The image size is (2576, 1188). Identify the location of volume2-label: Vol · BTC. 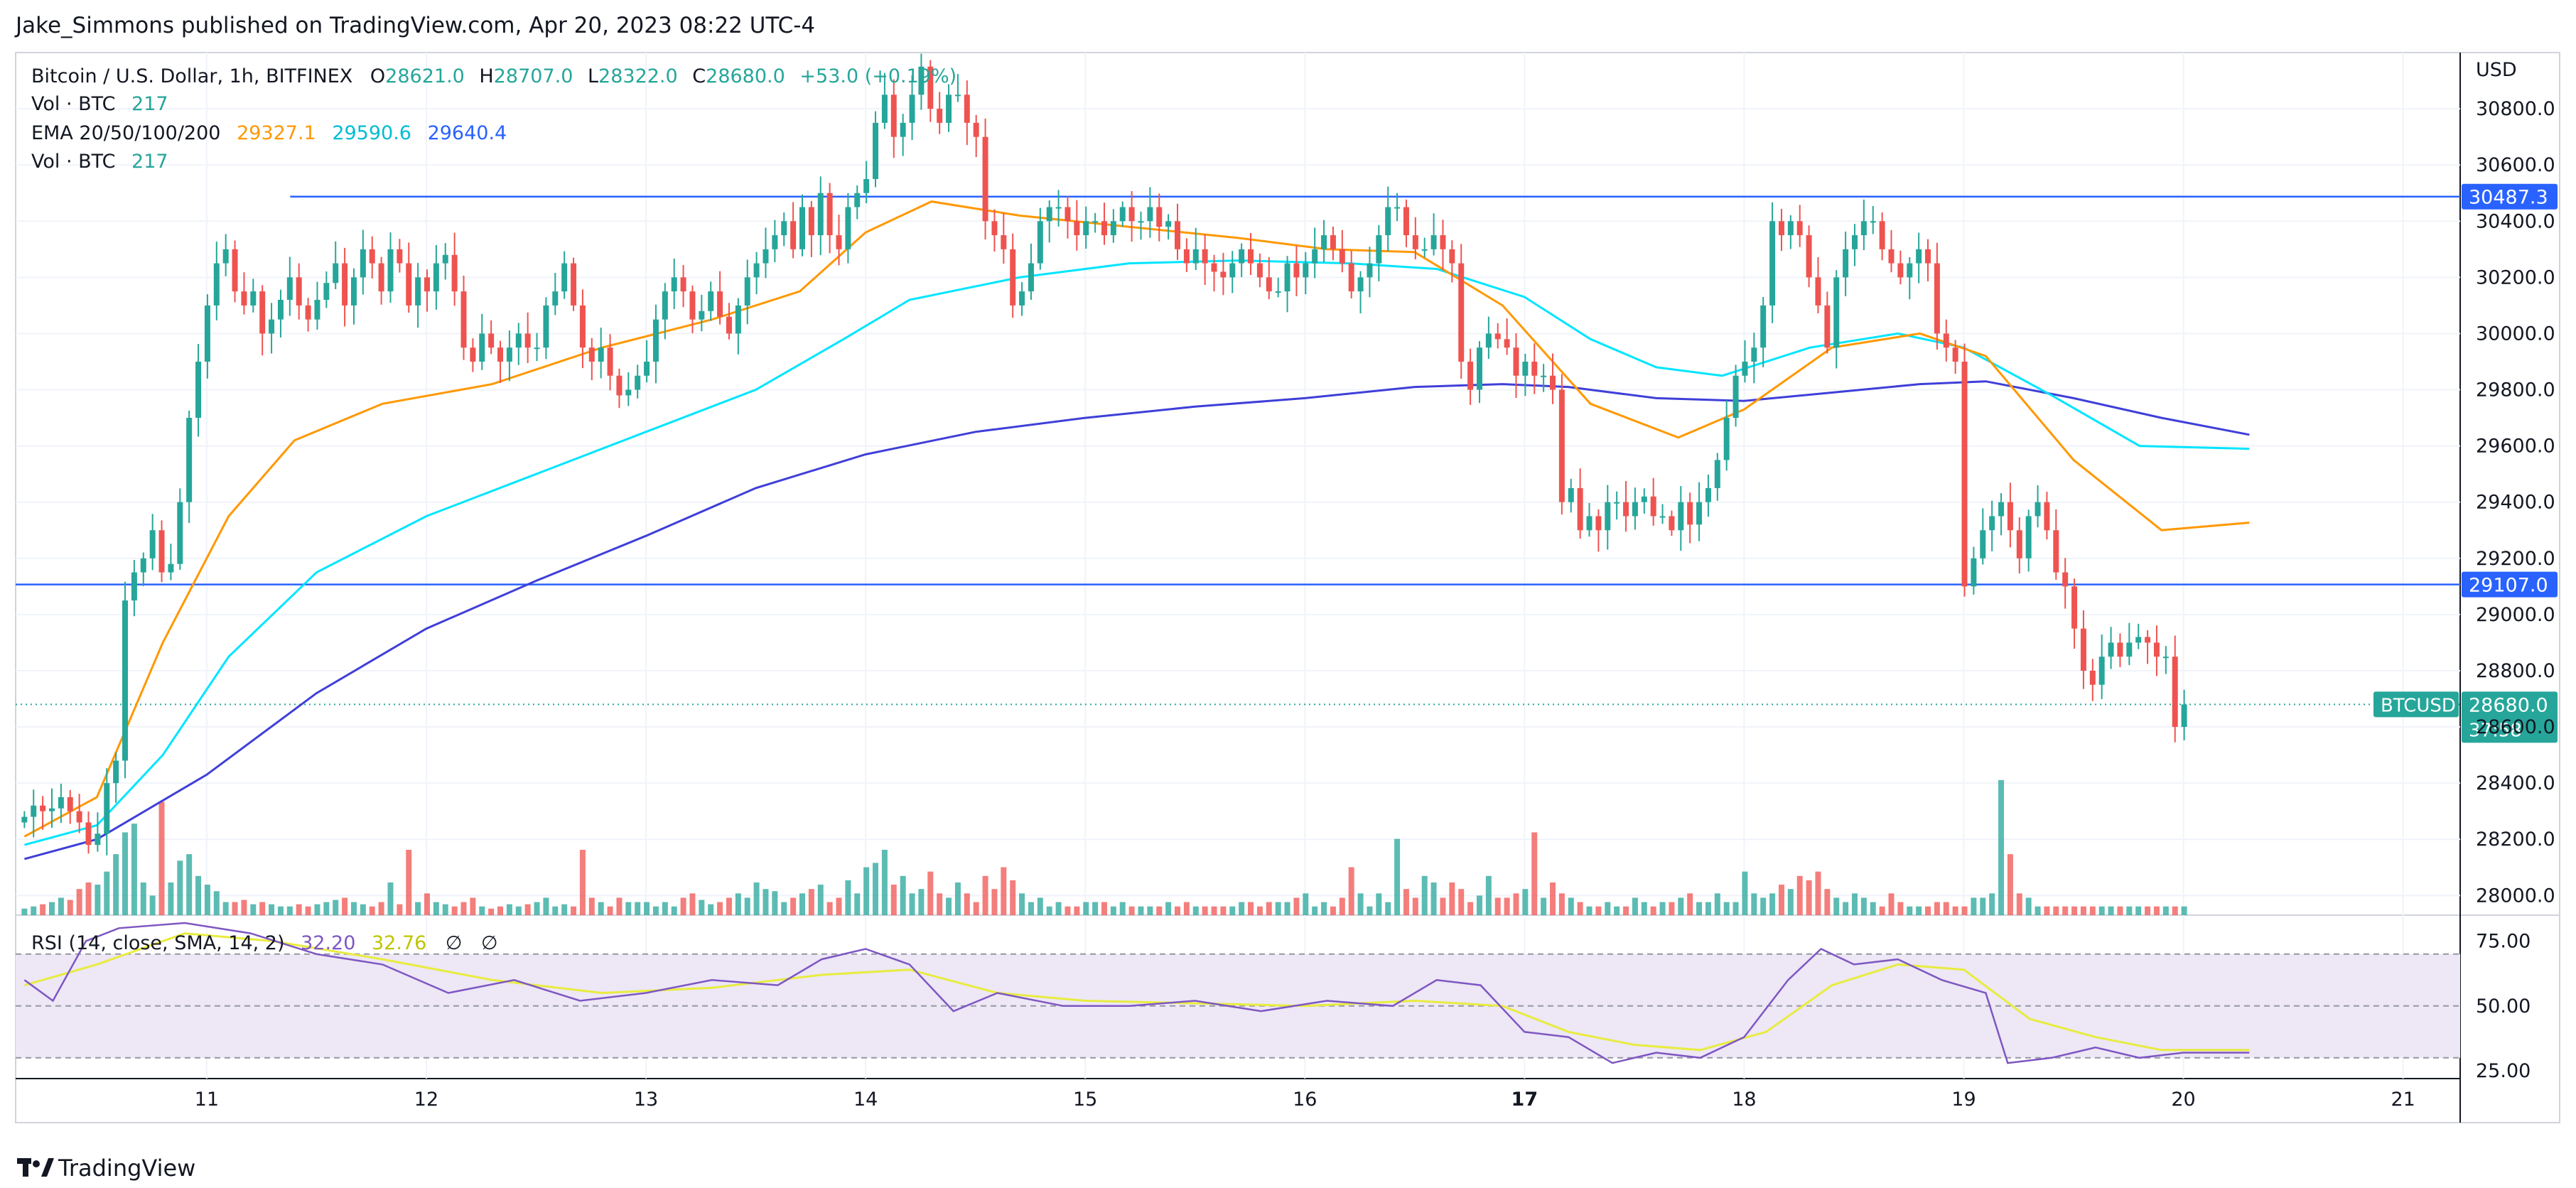
(73, 162).